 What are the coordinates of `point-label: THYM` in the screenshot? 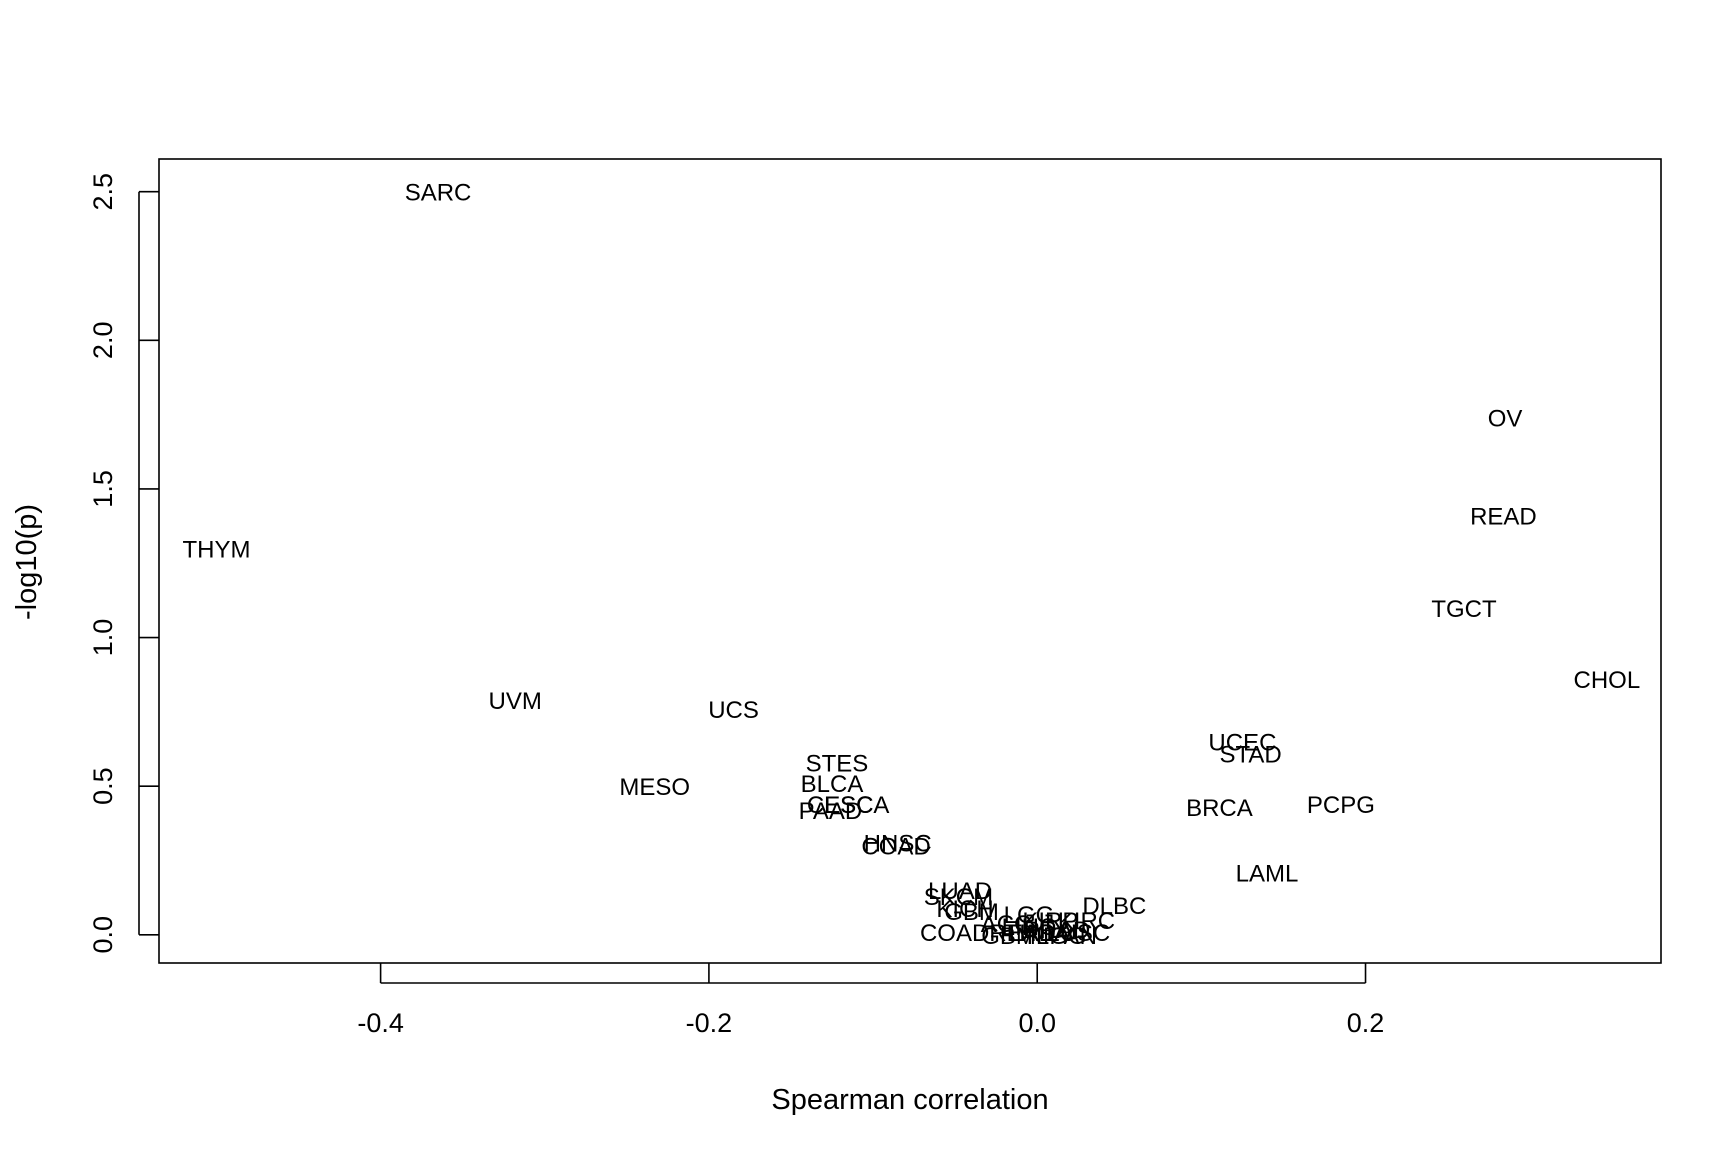 It's located at (216, 549).